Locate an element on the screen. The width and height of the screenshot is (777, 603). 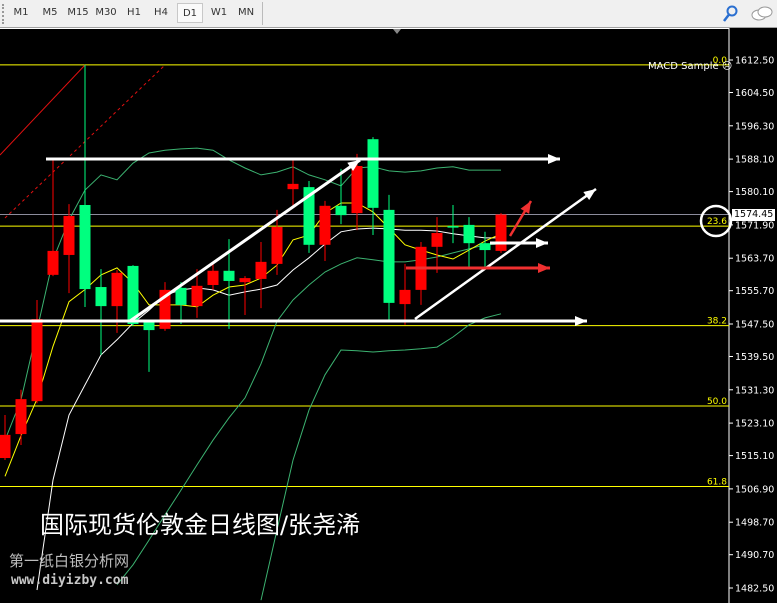
tf-d1: D1 is located at coordinates (190, 13).